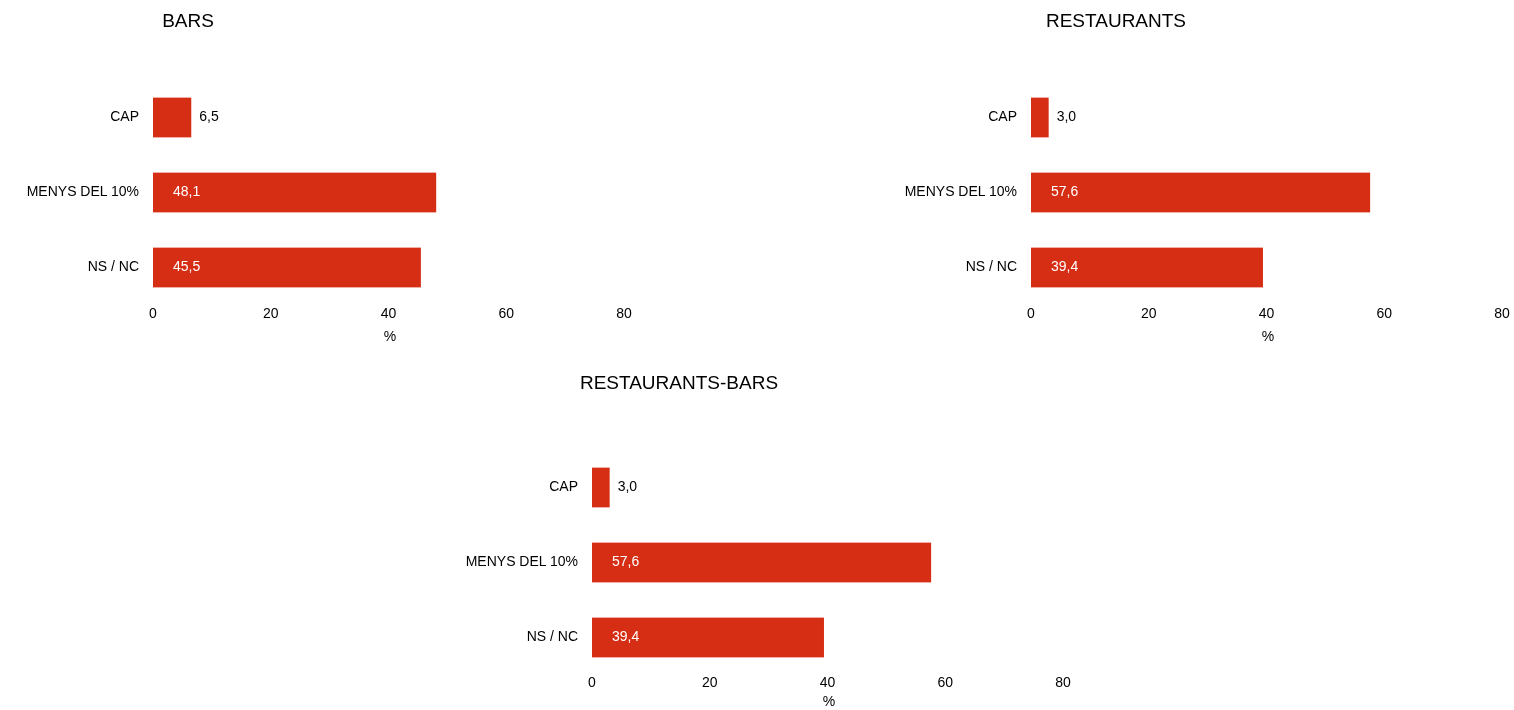  I want to click on data-label: 45,5, so click(187, 266).